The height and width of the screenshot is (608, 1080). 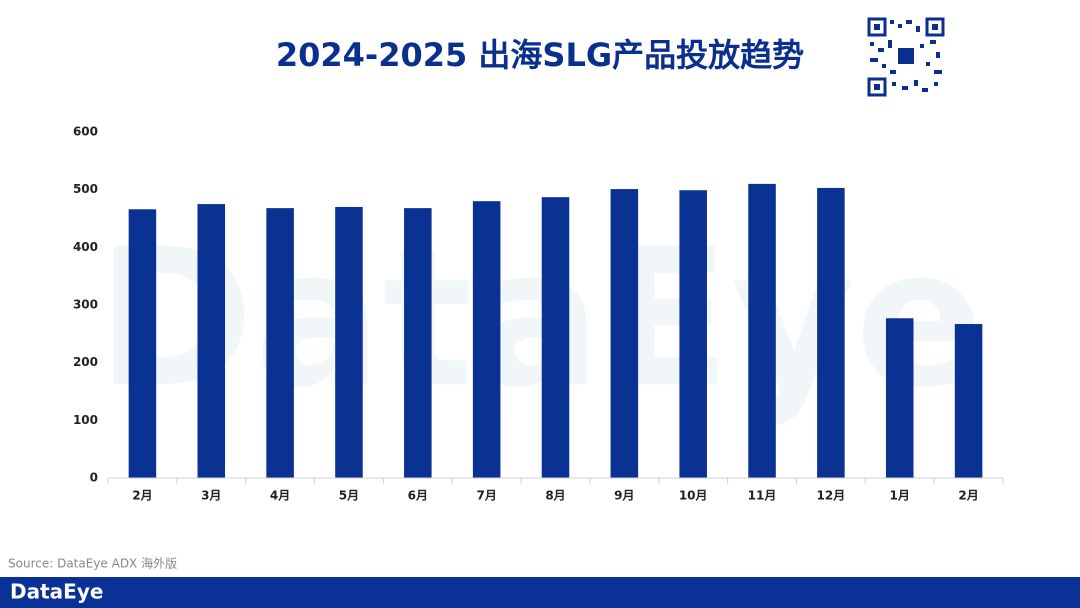 What do you see at coordinates (693, 496) in the screenshot?
I see `x-tick-label: 10月` at bounding box center [693, 496].